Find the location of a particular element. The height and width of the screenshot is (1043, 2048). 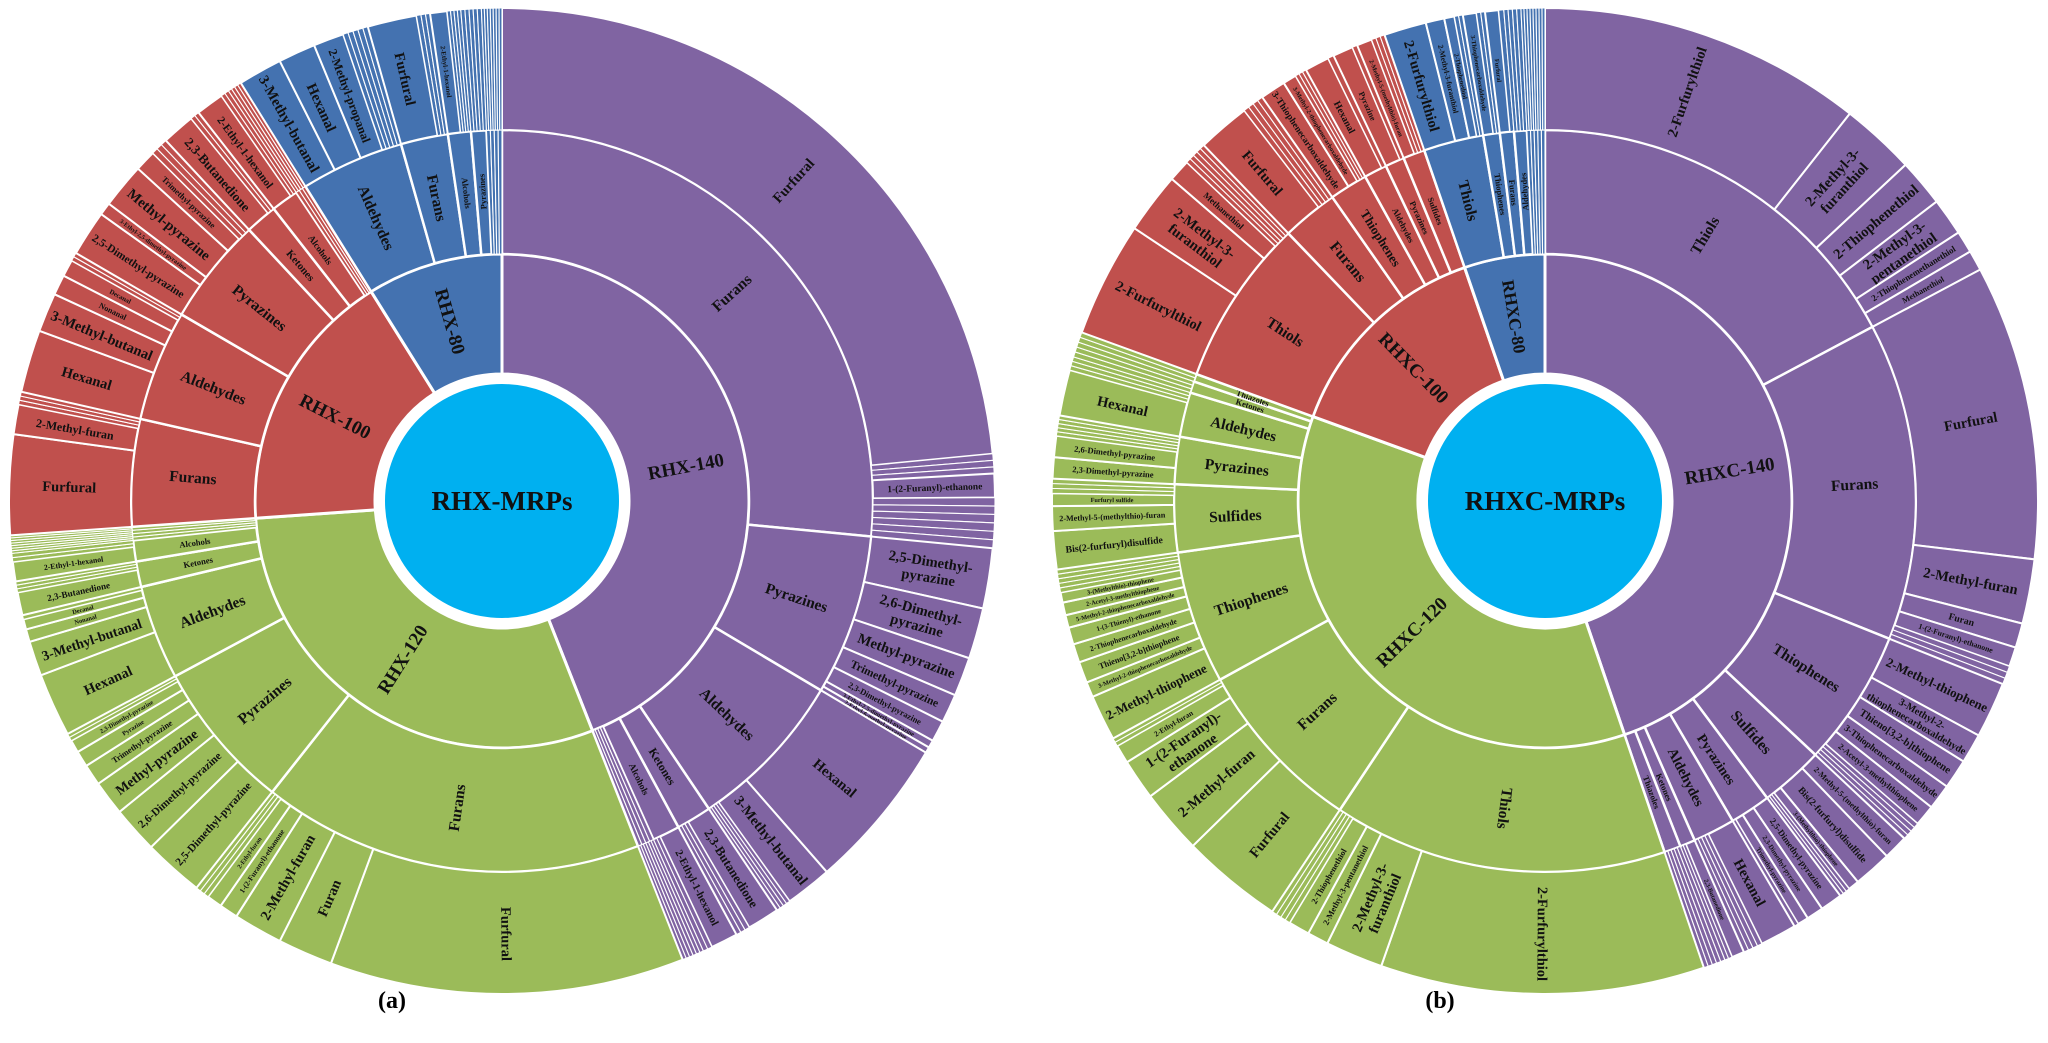

compound-label: 2-Methyl-5-(methylthio)-furan is located at coordinates (1112, 516).